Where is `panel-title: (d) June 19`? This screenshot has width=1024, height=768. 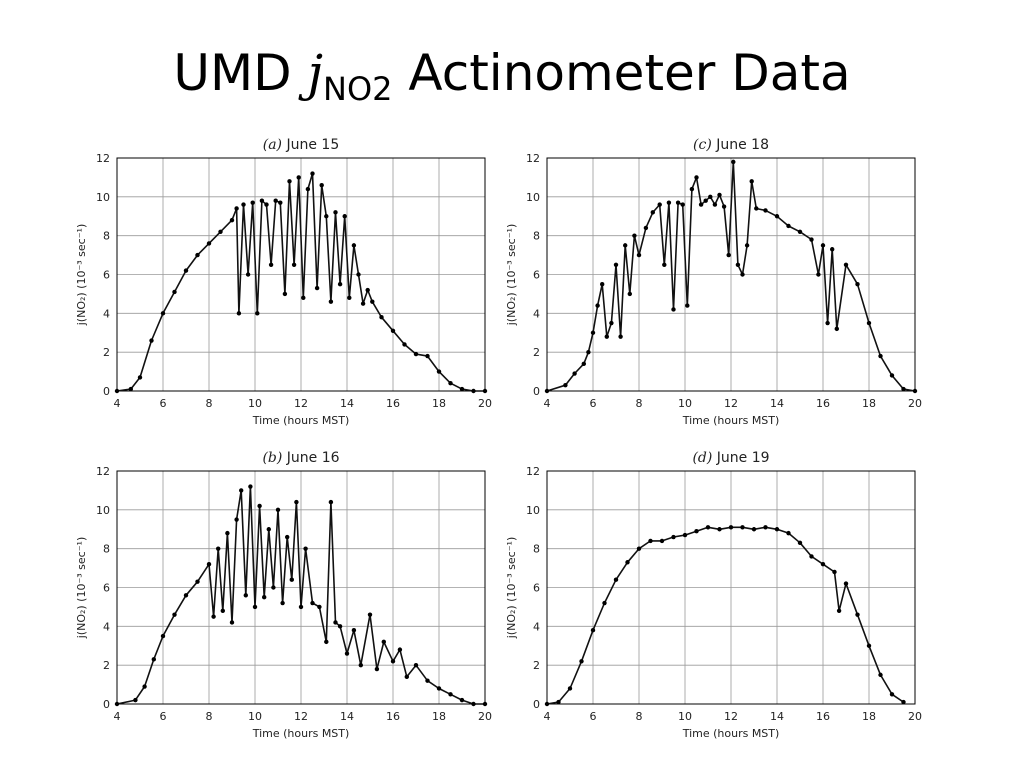
panel-title: (d) June 19 is located at coordinates (730, 458).